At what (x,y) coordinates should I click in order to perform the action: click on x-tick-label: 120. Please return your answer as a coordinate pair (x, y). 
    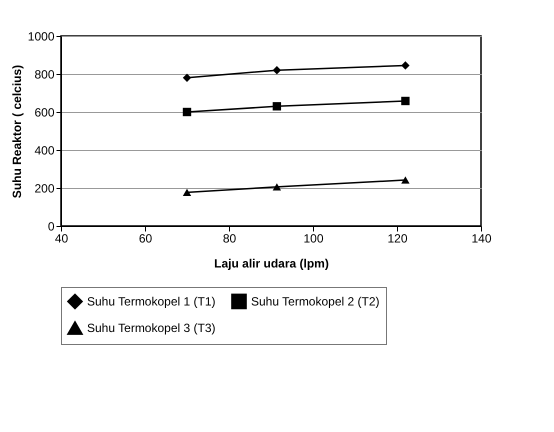
    Looking at the image, I should click on (397, 239).